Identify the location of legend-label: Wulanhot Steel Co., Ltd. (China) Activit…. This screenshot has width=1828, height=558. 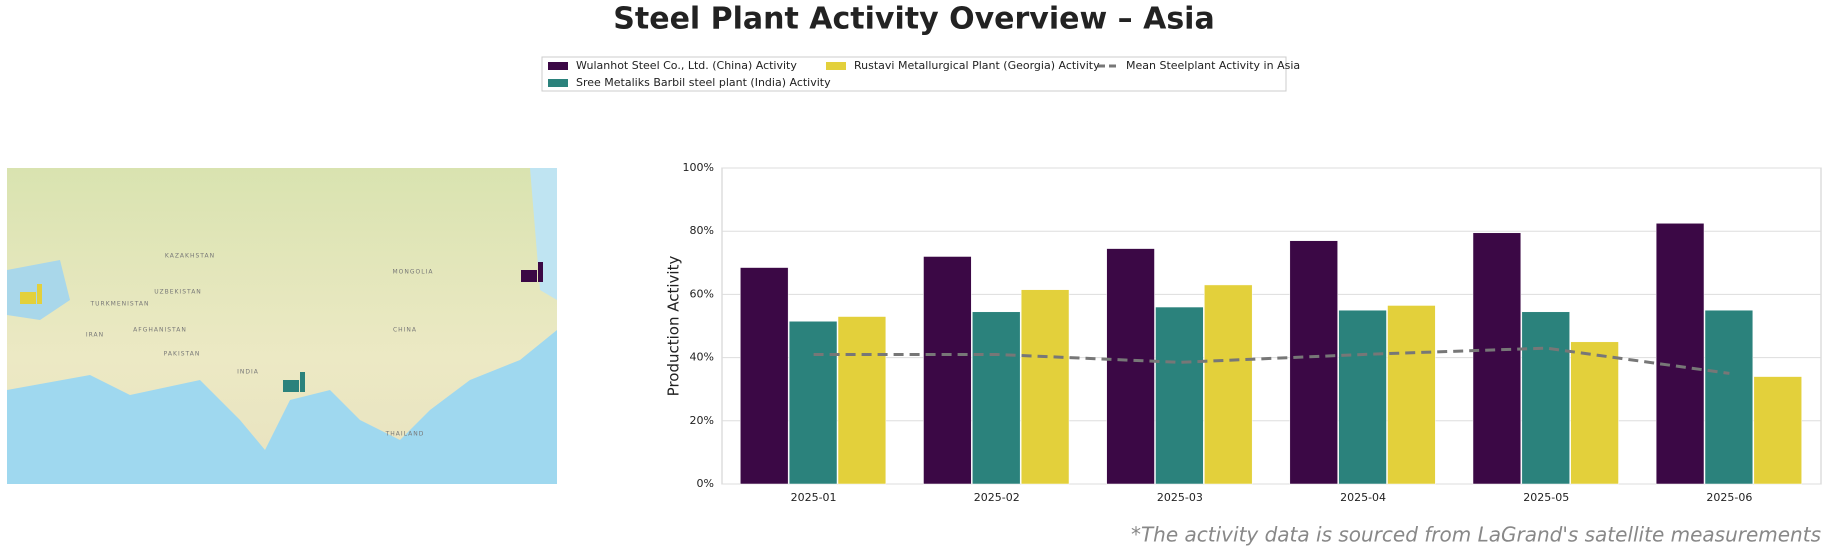
(686, 65).